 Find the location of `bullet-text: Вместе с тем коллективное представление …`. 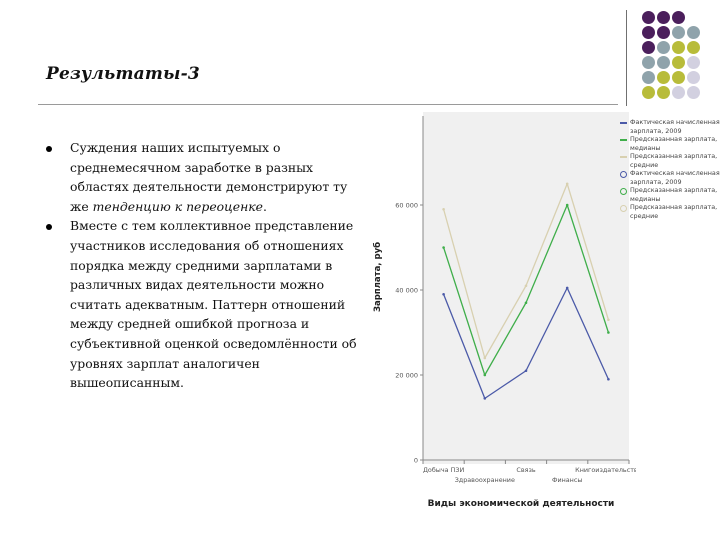

bullet-text: Вместе с тем коллективное представление … is located at coordinates (213, 304).